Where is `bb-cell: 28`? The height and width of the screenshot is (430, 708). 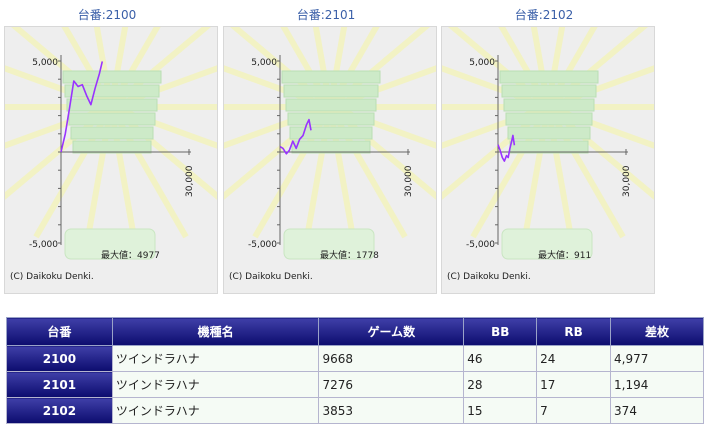 bb-cell: 28 is located at coordinates (500, 384).